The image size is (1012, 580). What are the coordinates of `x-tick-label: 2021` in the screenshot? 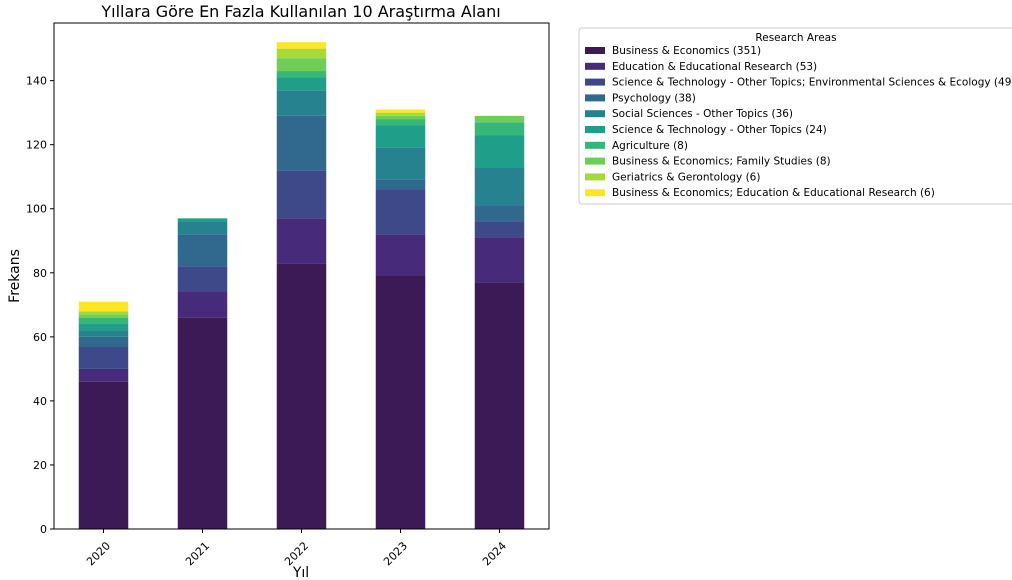 It's located at (197, 553).